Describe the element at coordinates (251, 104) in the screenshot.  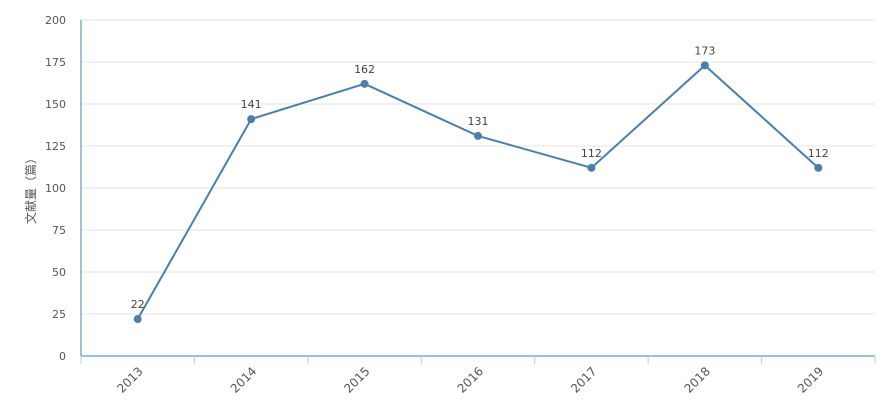
I see `data-label: 141` at that location.